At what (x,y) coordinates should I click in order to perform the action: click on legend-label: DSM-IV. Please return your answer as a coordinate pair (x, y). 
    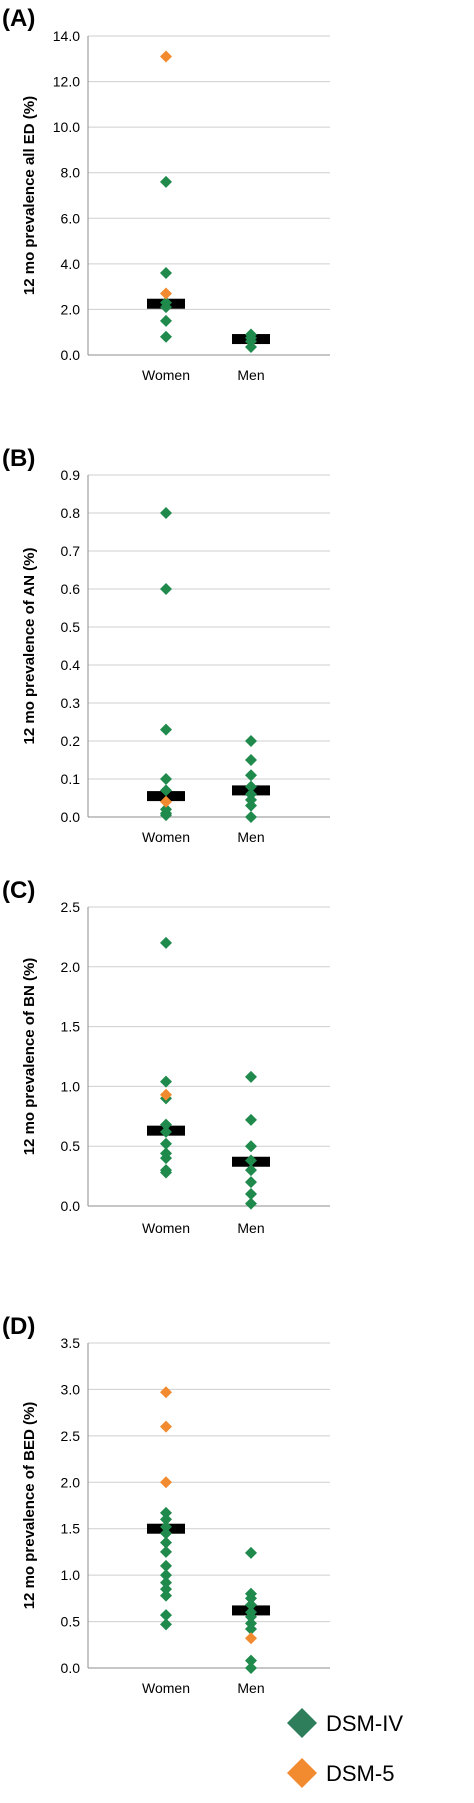
    Looking at the image, I should click on (364, 1723).